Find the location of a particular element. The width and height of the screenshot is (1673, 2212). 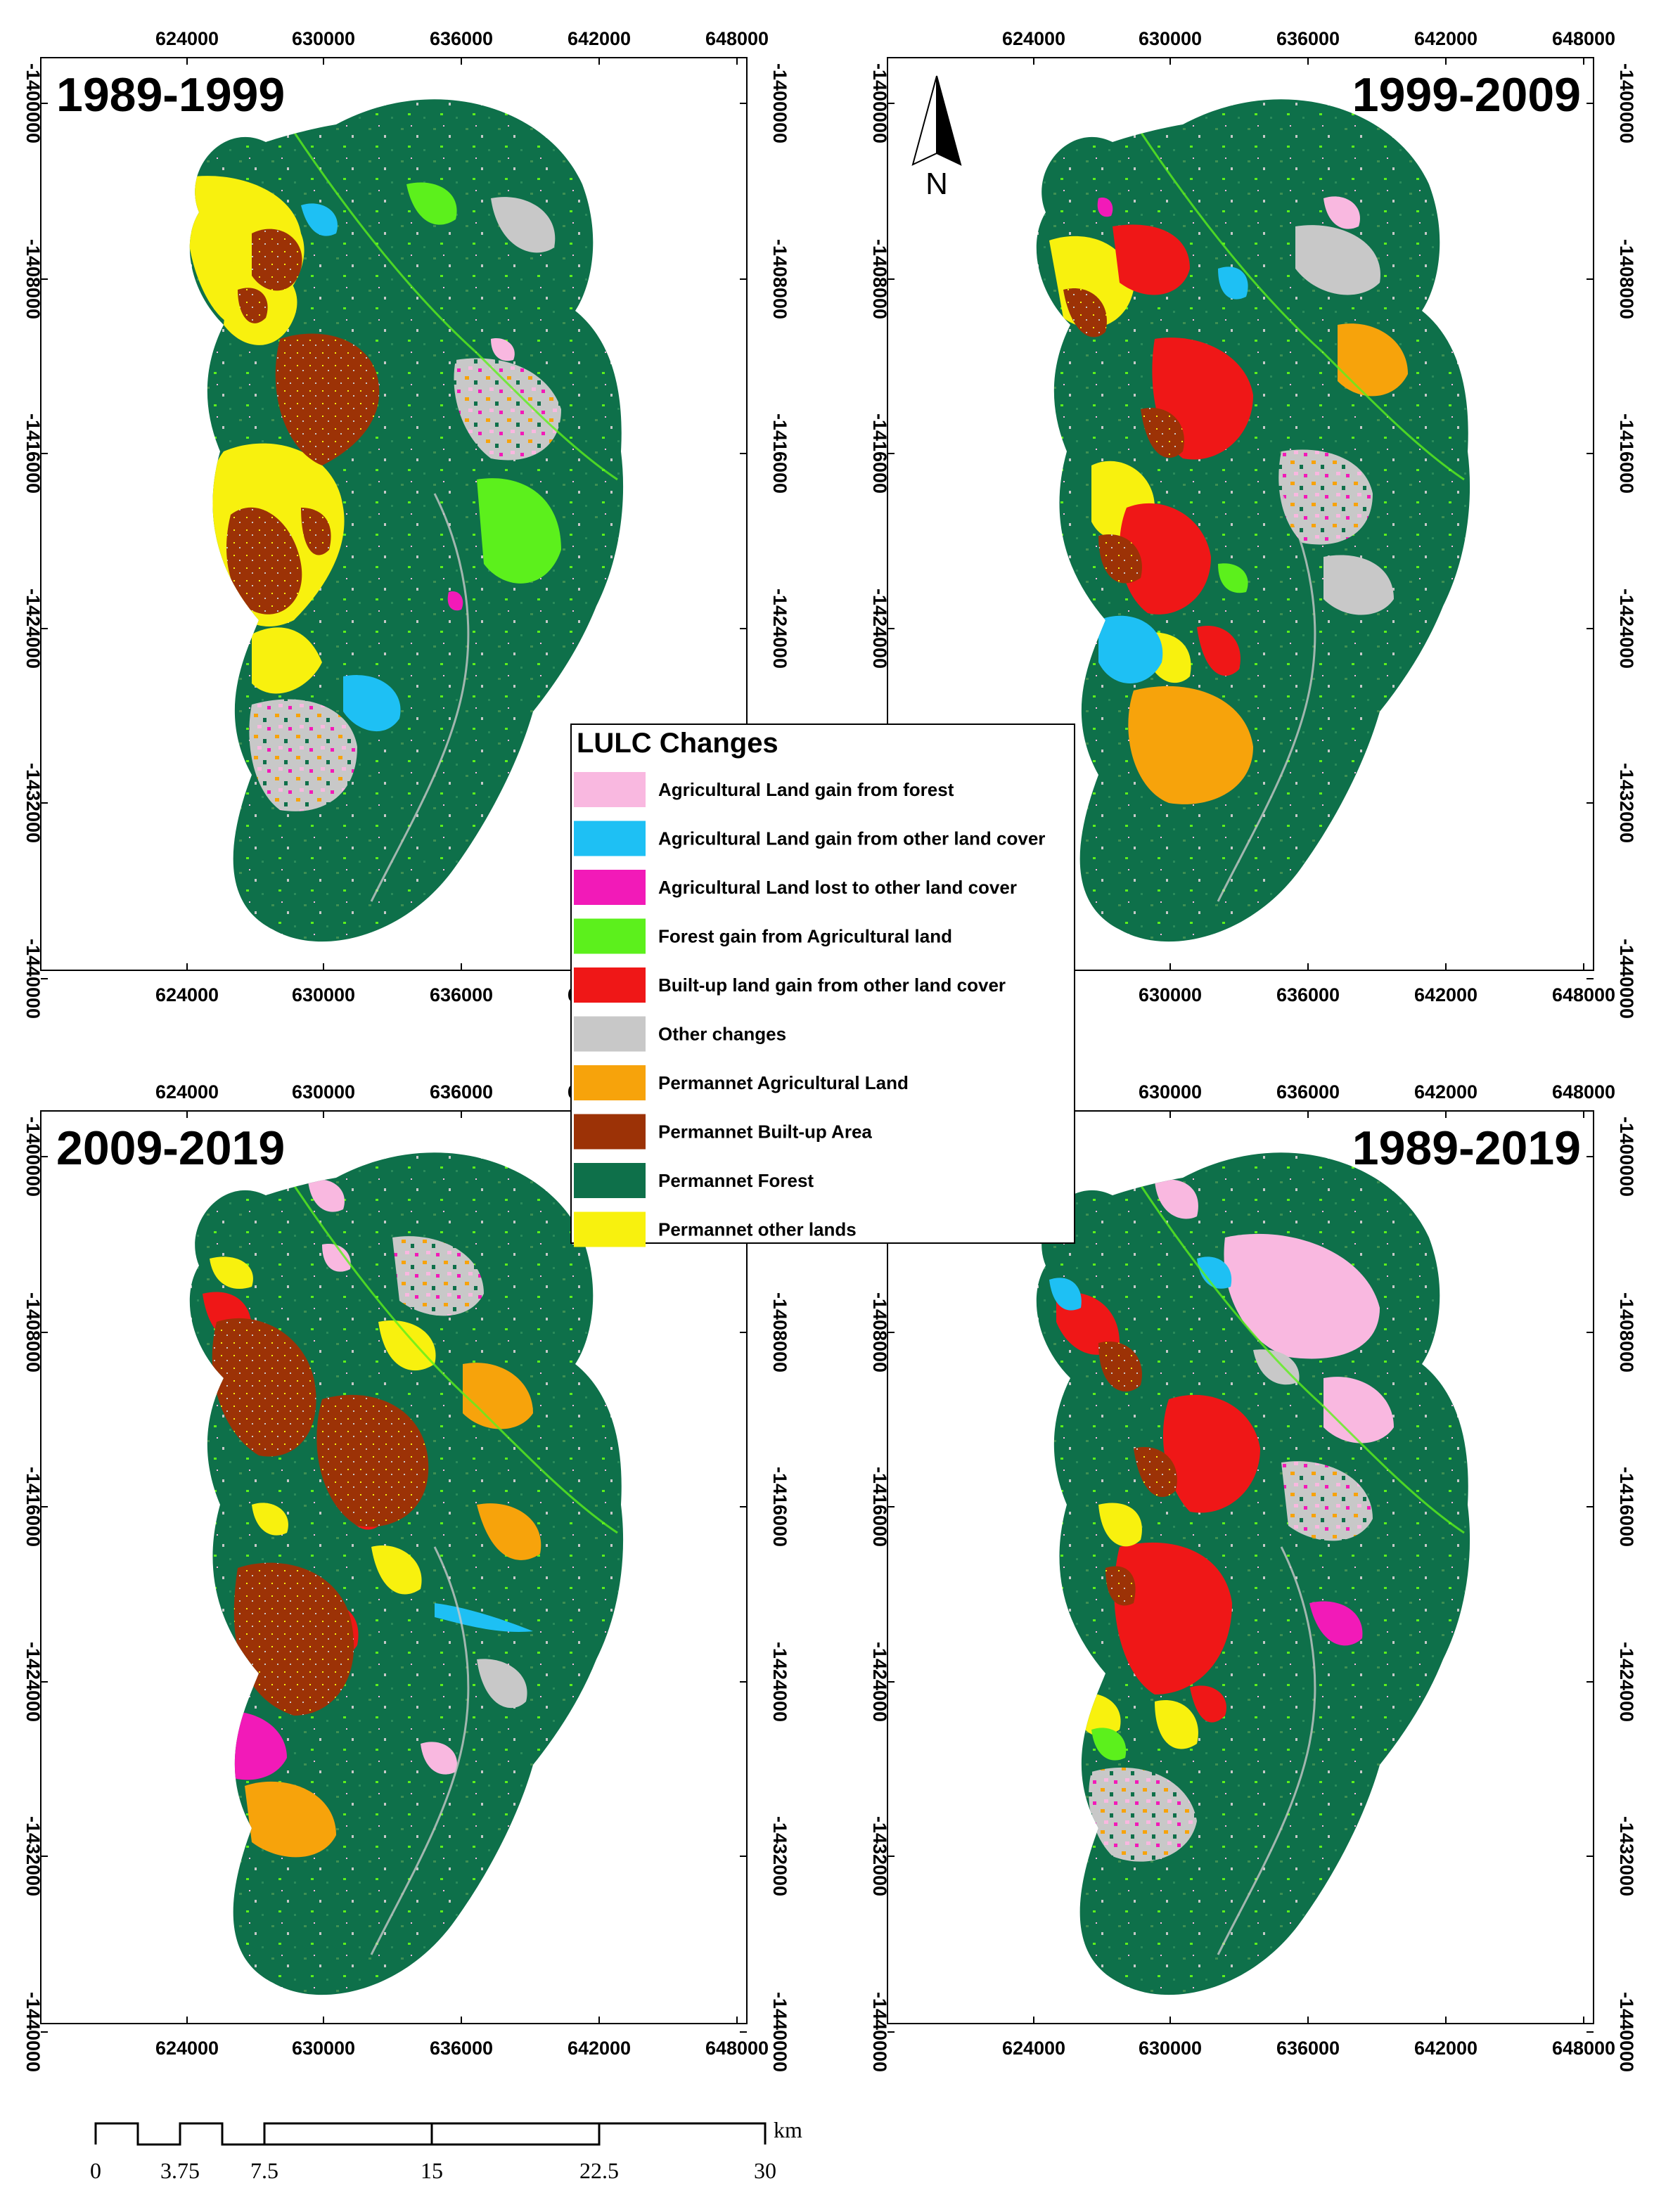

legend-box is located at coordinates (823, 984).